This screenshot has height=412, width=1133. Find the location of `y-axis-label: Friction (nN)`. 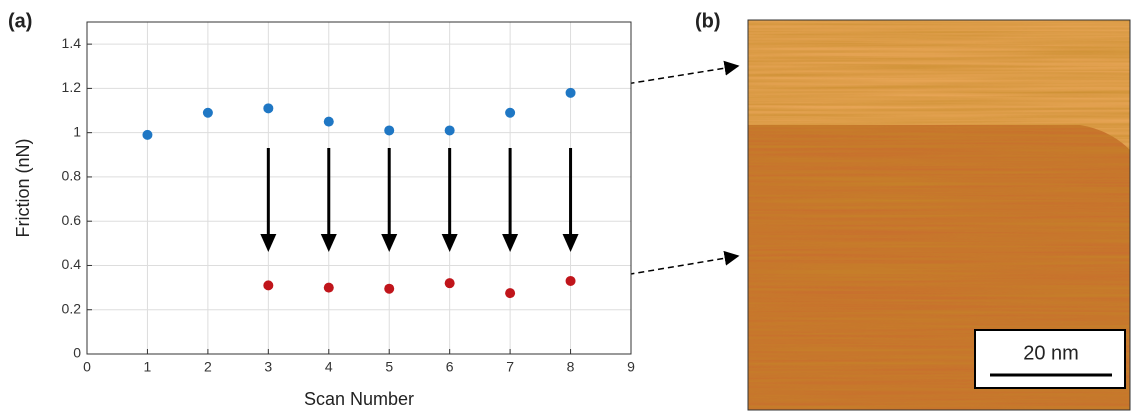

y-axis-label: Friction (nN) is located at coordinates (23, 187).